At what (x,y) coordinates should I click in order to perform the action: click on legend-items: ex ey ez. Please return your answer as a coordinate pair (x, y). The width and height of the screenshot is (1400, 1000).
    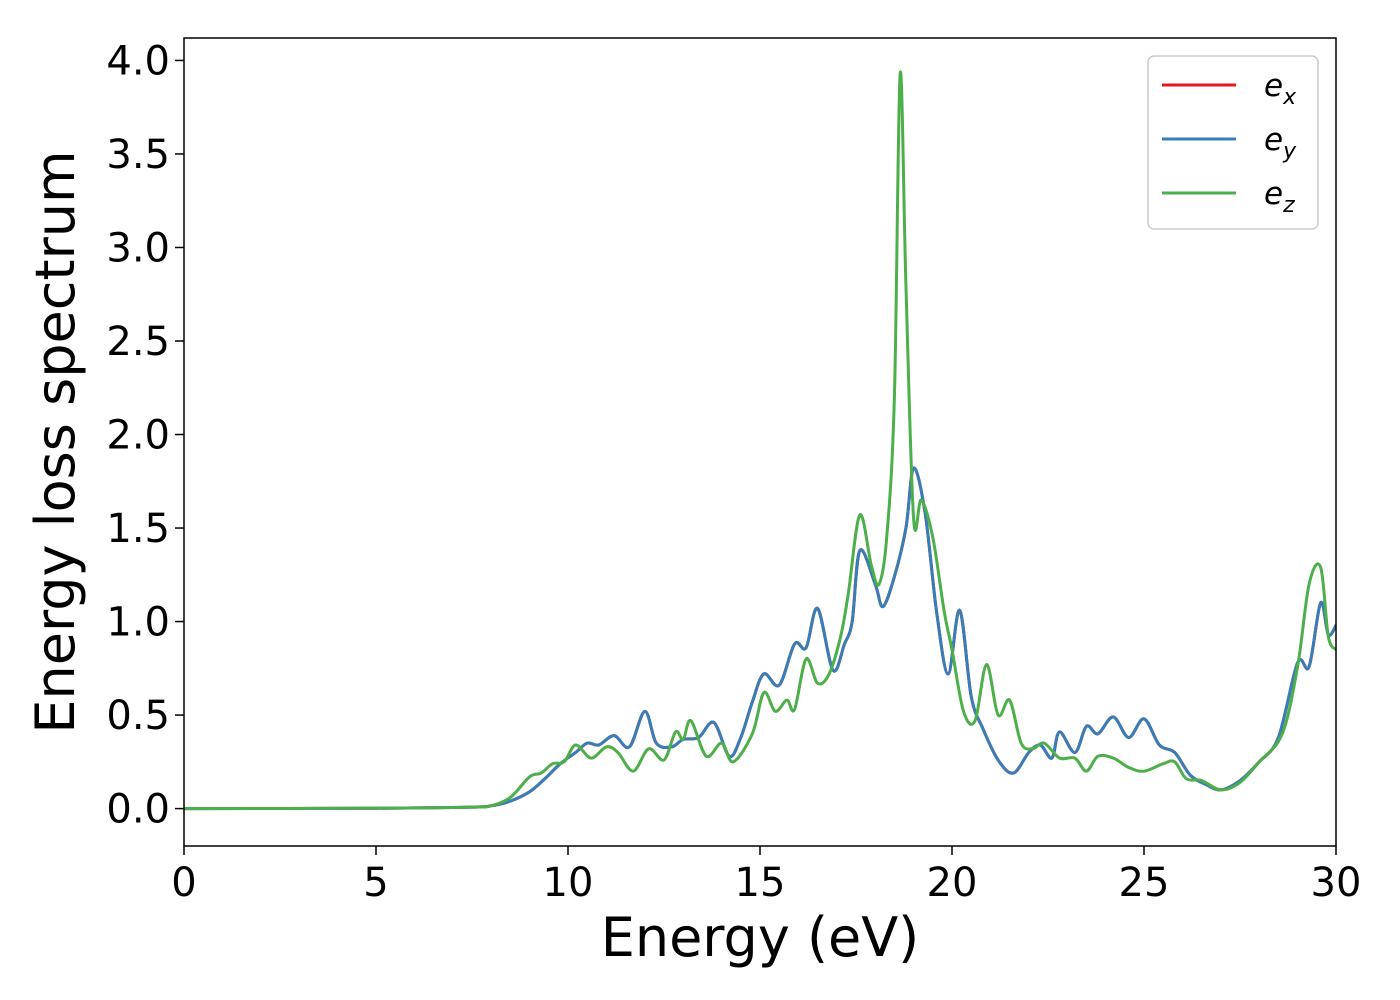
    Looking at the image, I should click on (1229, 143).